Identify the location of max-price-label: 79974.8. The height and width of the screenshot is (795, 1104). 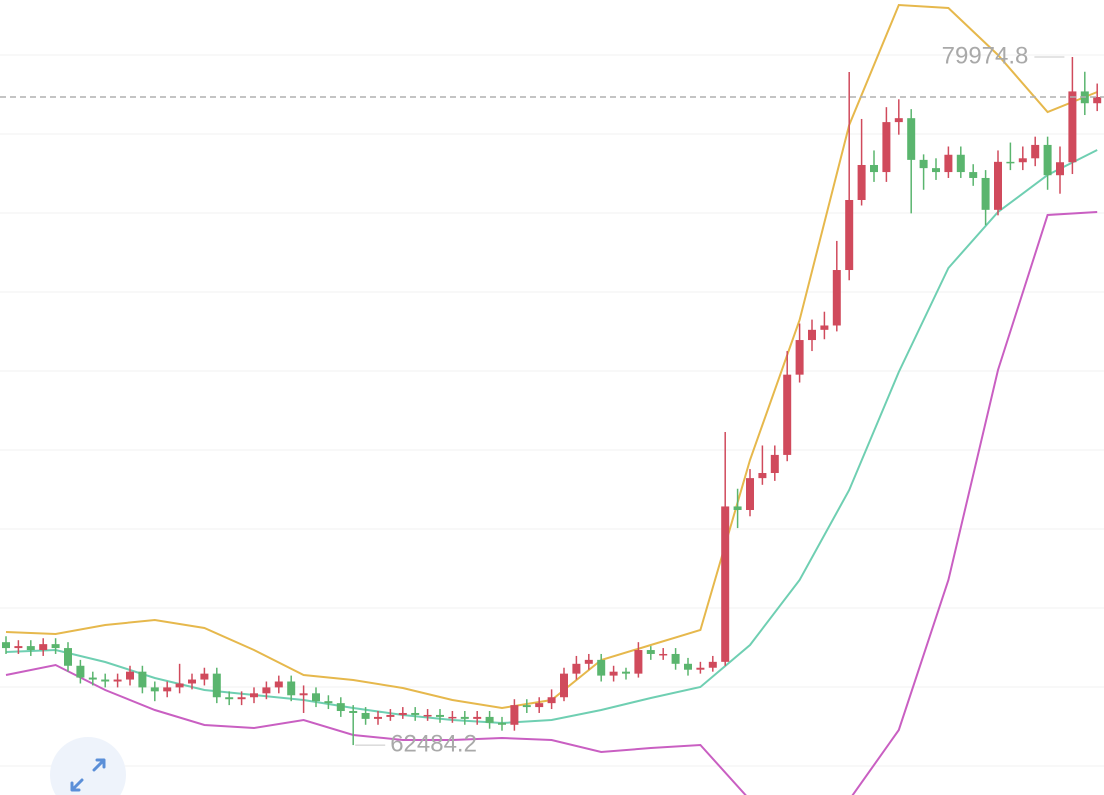
(985, 55).